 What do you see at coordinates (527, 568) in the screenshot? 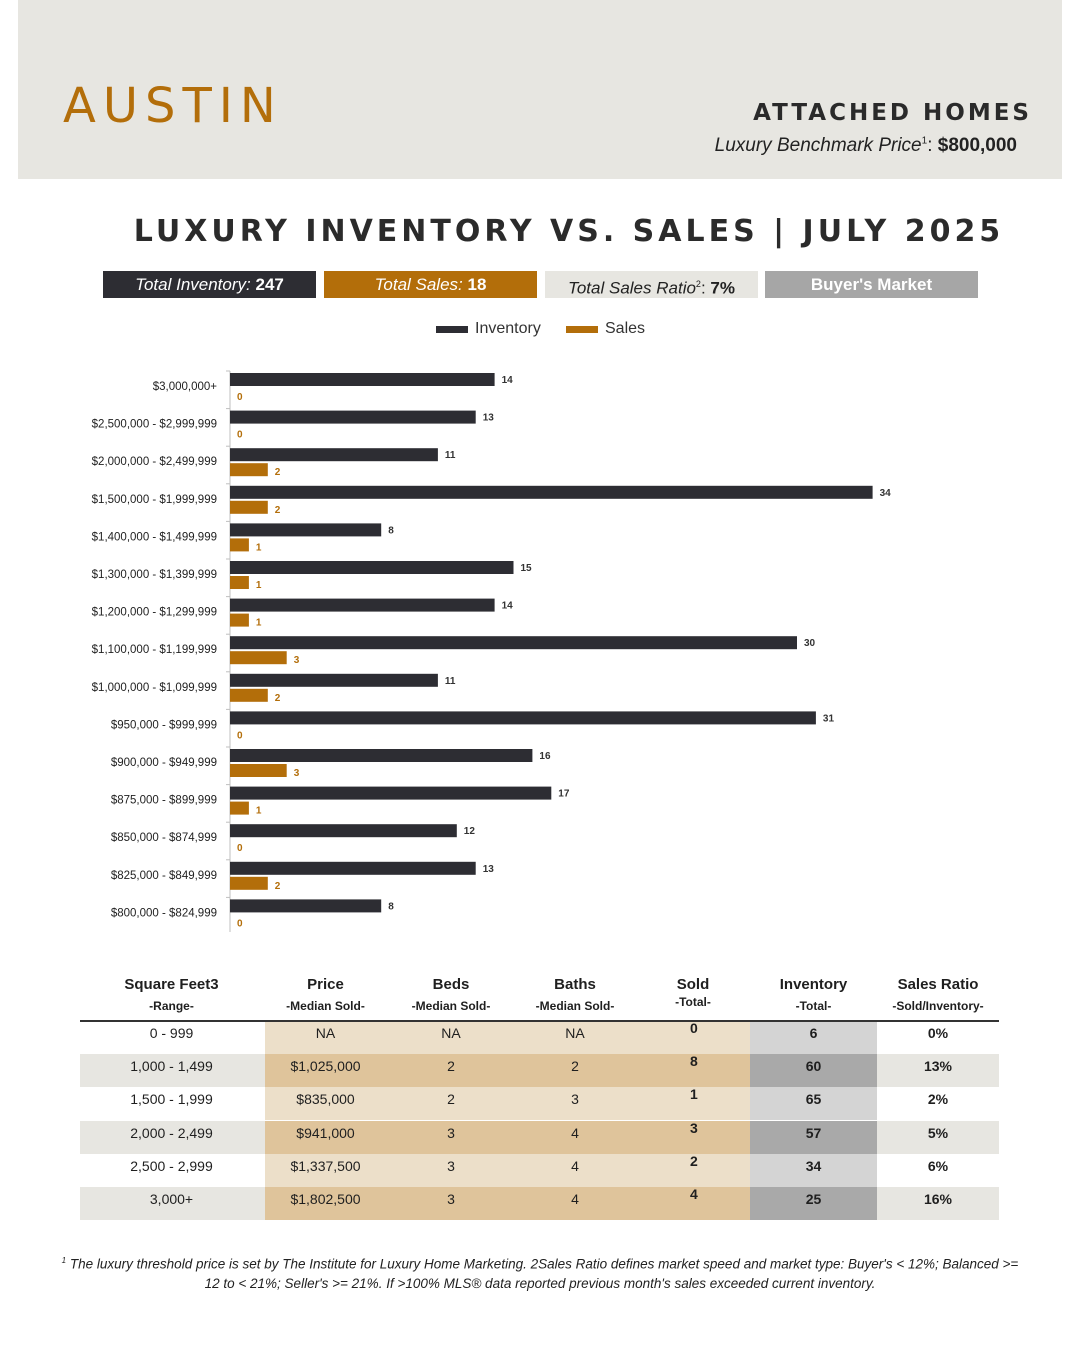
I see `inventory-value-label: 15` at bounding box center [527, 568].